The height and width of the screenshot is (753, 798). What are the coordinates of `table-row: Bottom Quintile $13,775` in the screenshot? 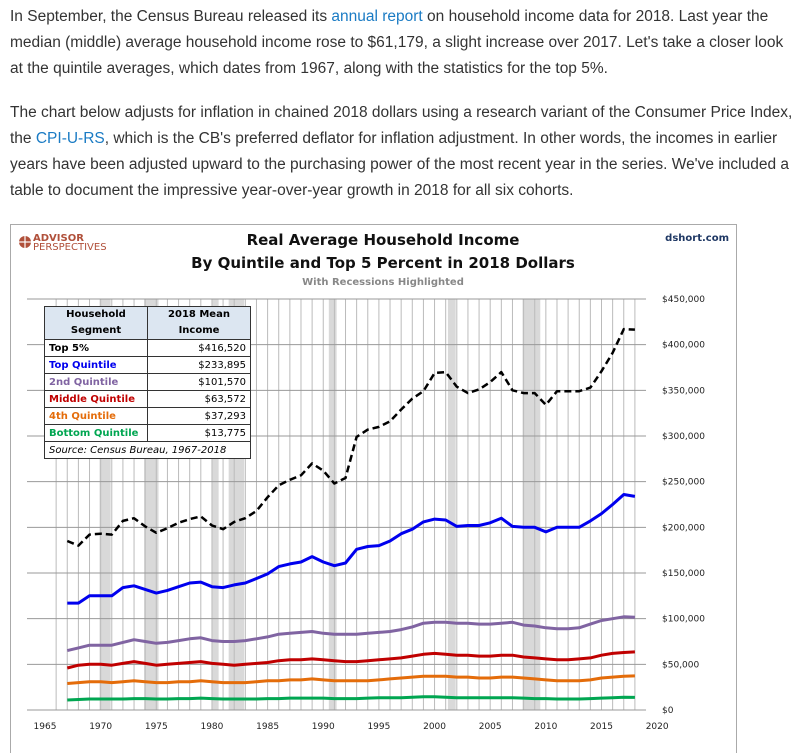 It's located at (147, 433).